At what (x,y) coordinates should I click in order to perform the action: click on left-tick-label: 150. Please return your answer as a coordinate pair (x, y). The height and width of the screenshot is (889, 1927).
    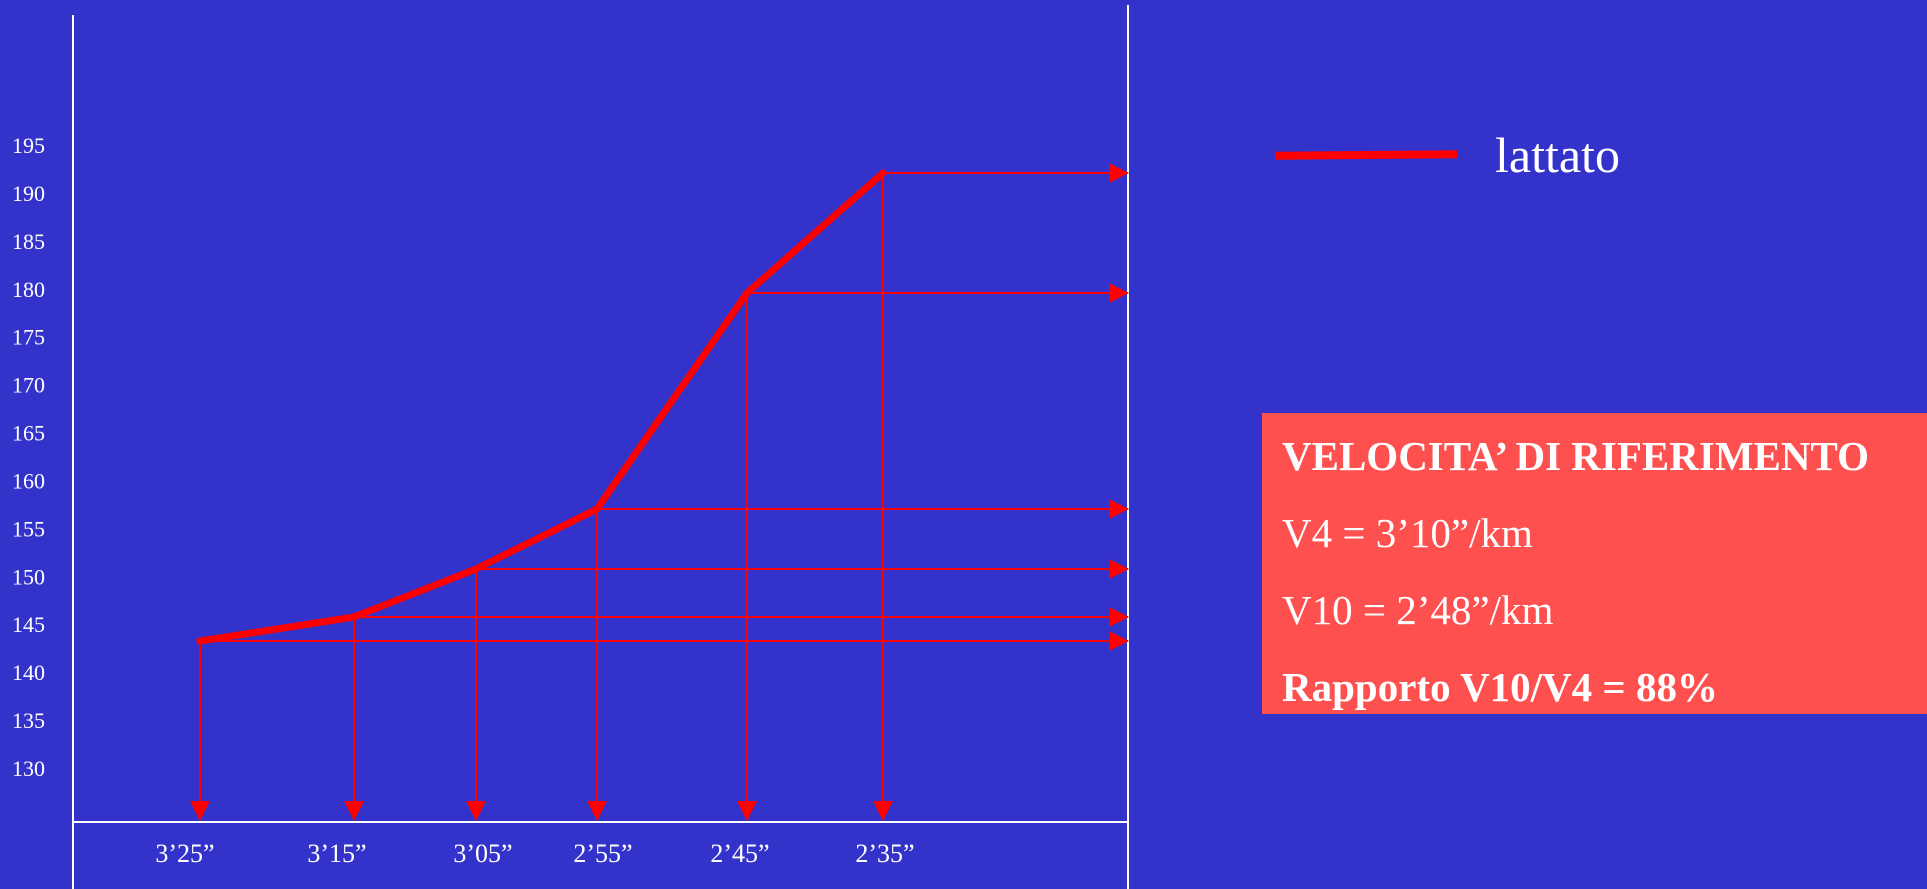
    Looking at the image, I should click on (28, 576).